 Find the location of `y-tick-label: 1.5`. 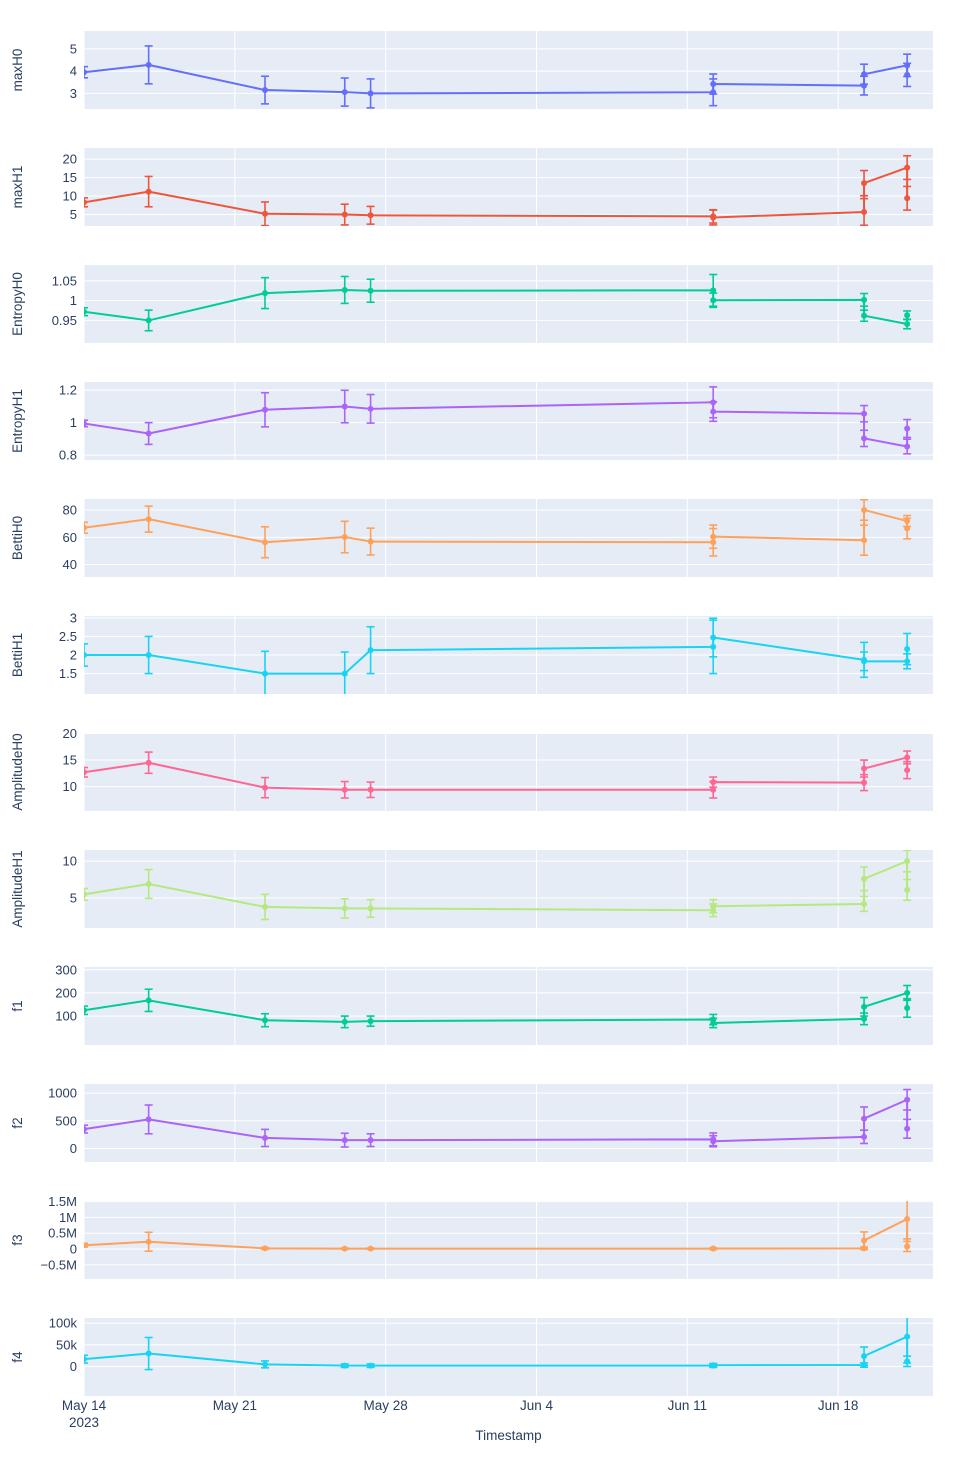

y-tick-label: 1.5 is located at coordinates (68, 673).